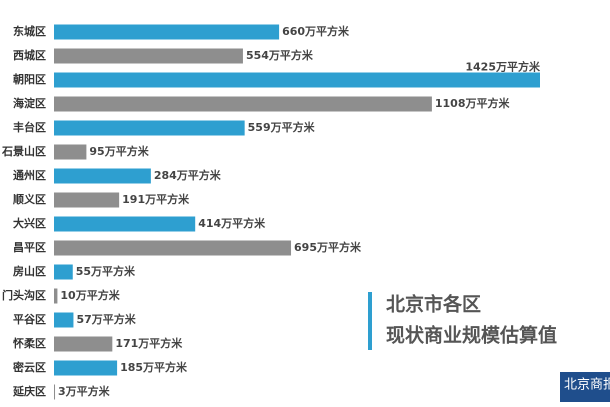  What do you see at coordinates (23, 151) in the screenshot?
I see `category-label: 石景山区` at bounding box center [23, 151].